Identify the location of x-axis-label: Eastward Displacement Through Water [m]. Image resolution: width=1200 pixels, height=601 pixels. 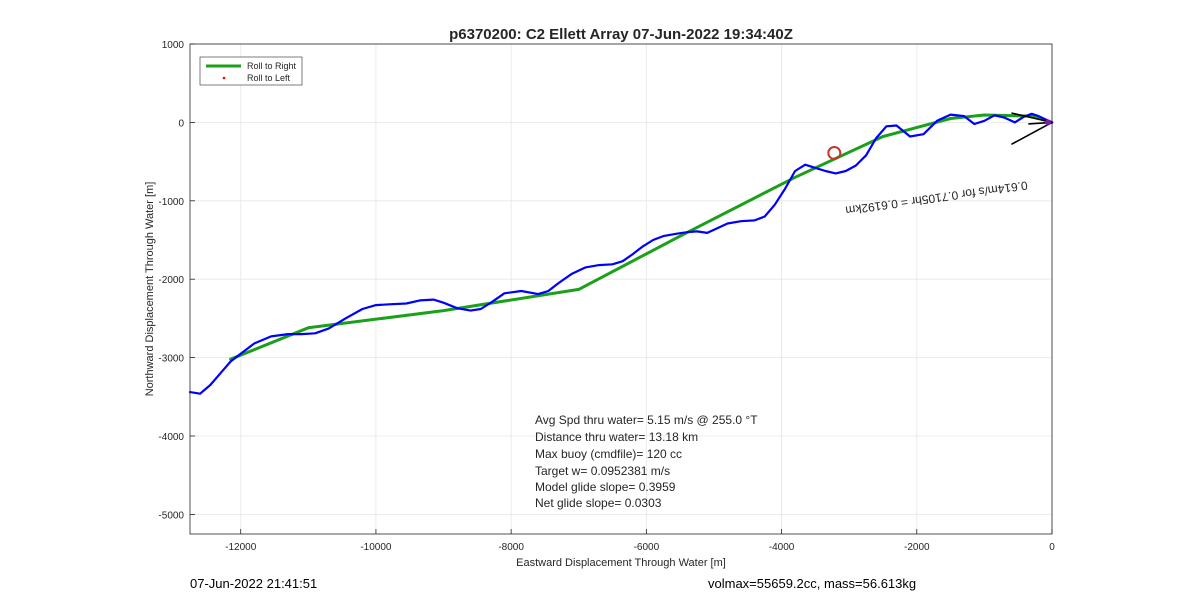
(621, 563).